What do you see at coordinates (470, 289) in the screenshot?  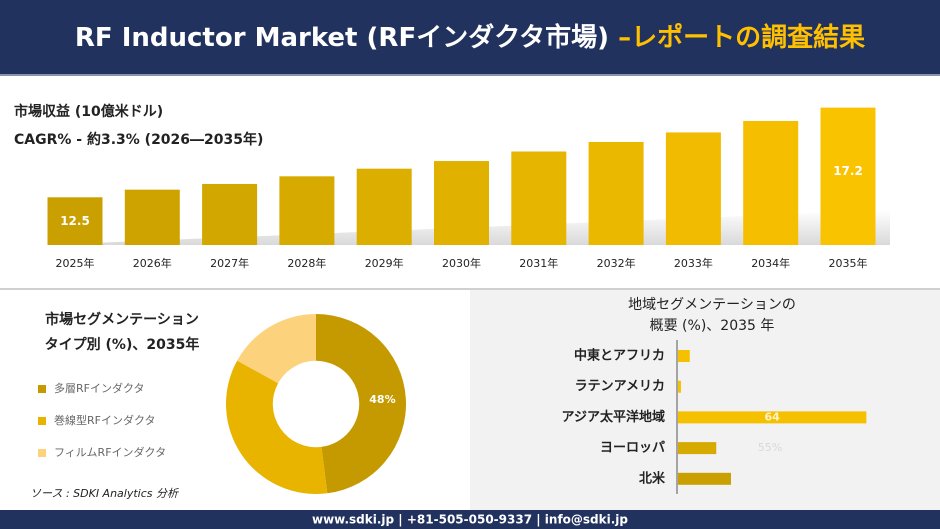 I see `section-rule` at bounding box center [470, 289].